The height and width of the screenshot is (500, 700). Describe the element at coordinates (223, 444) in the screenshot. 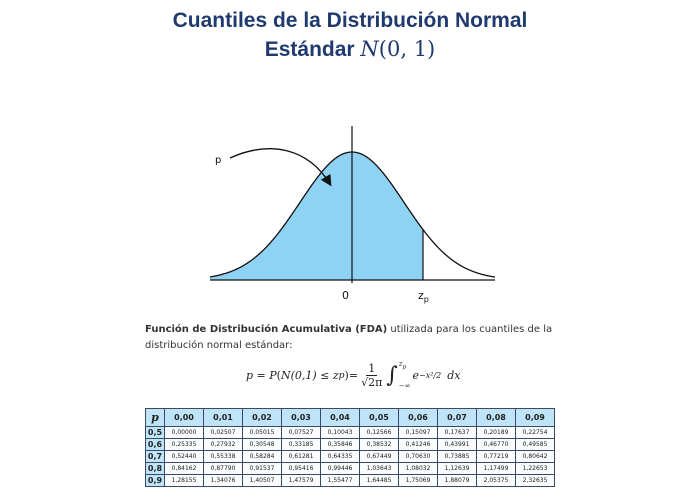

I see `table-cell: 0,27932` at that location.